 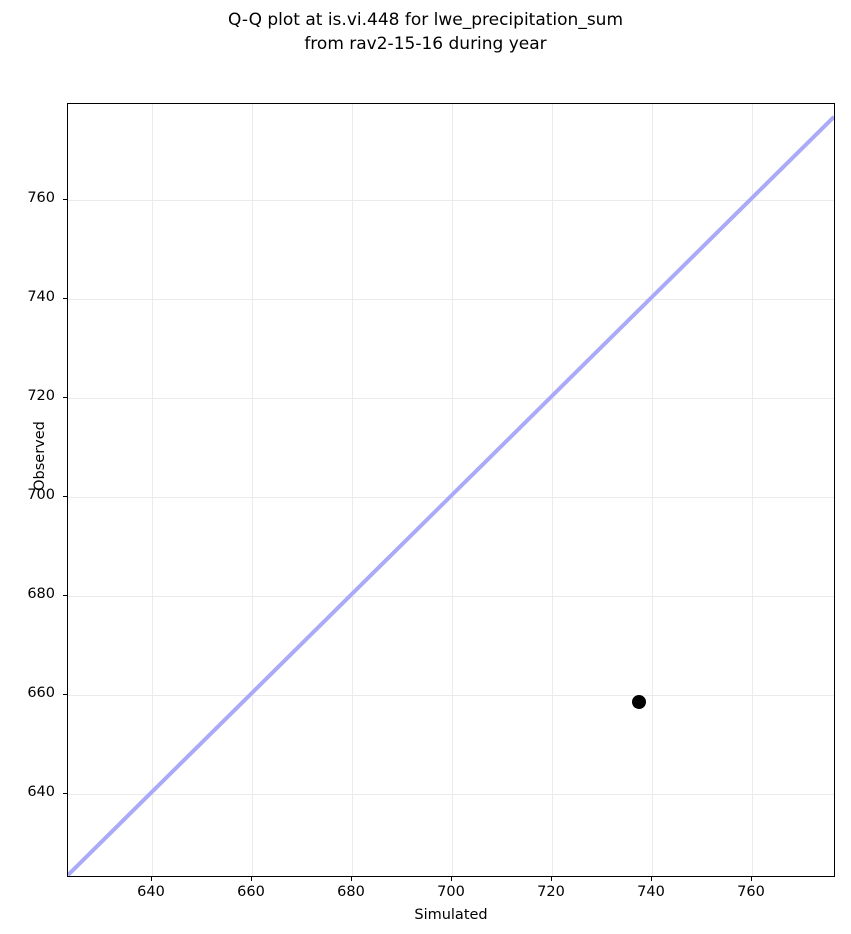 What do you see at coordinates (451, 892) in the screenshot?
I see `x-tick-label: 700` at bounding box center [451, 892].